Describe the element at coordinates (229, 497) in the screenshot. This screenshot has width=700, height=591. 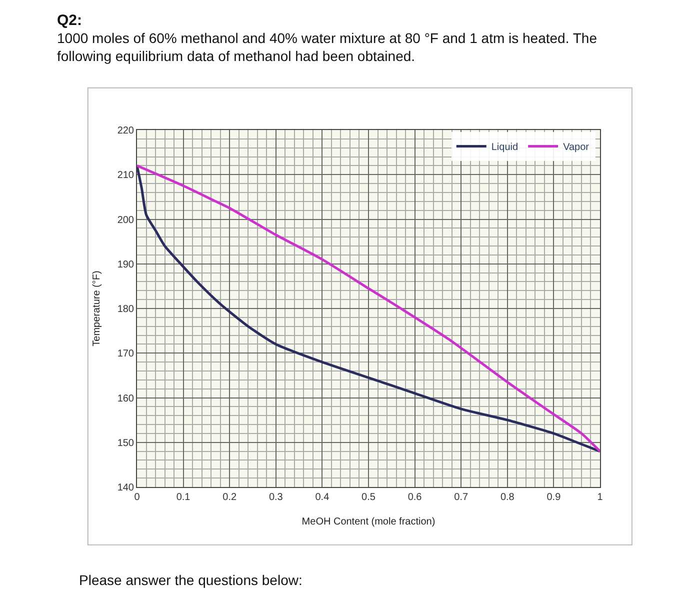
I see `x-tick-label: 0.2` at that location.